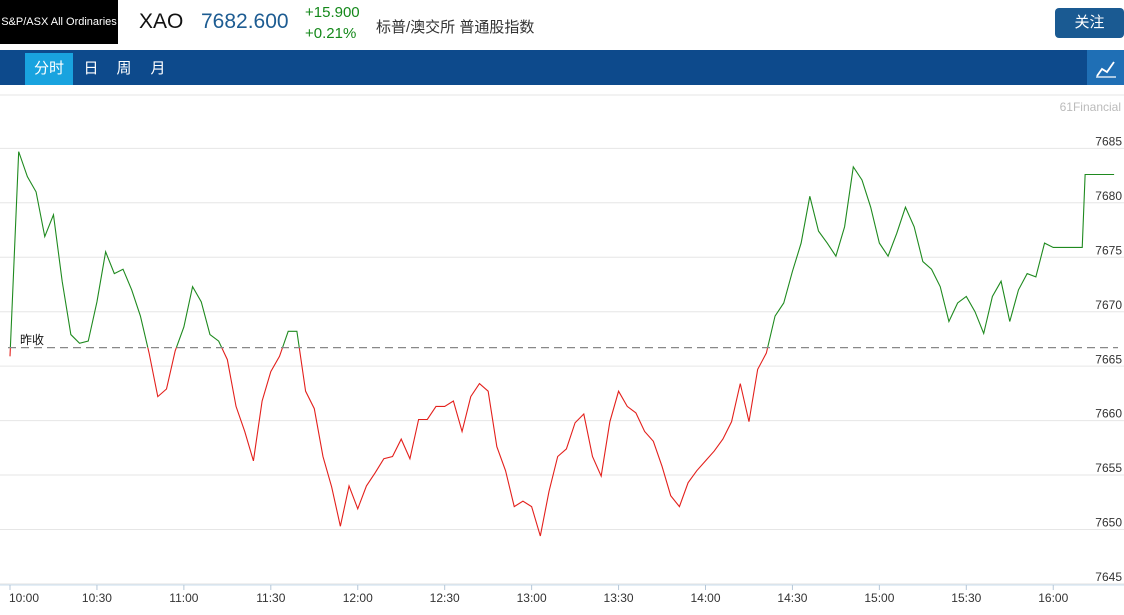 This screenshot has width=1124, height=615. Describe the element at coordinates (97, 598) in the screenshot. I see `x-tick-label: 10:30` at that location.